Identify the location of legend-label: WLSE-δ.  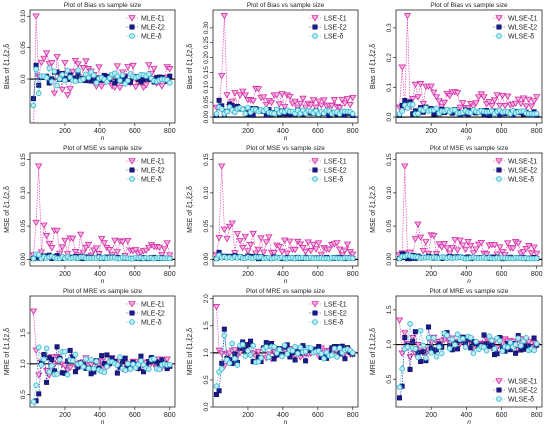
(521, 400).